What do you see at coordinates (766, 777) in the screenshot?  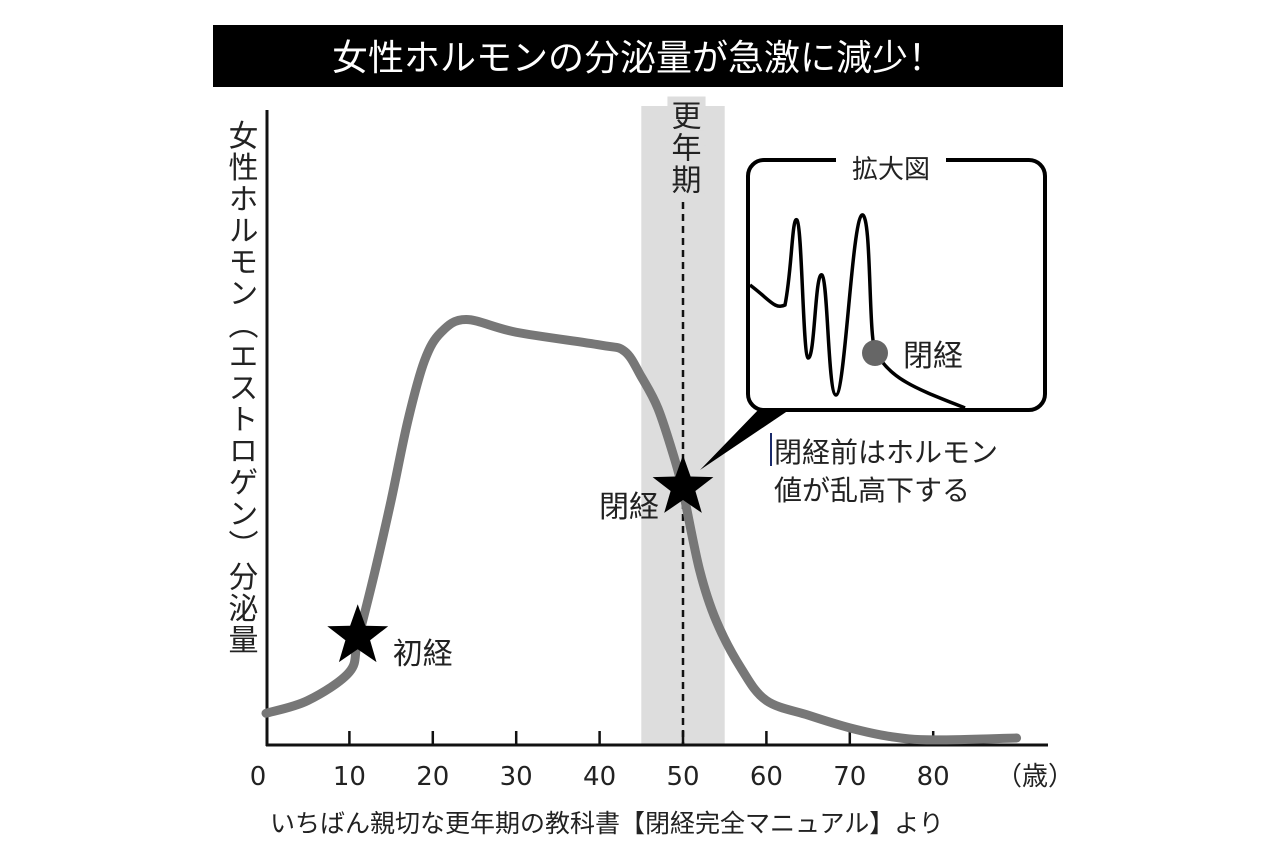 I see `x-tick-label: 60` at bounding box center [766, 777].